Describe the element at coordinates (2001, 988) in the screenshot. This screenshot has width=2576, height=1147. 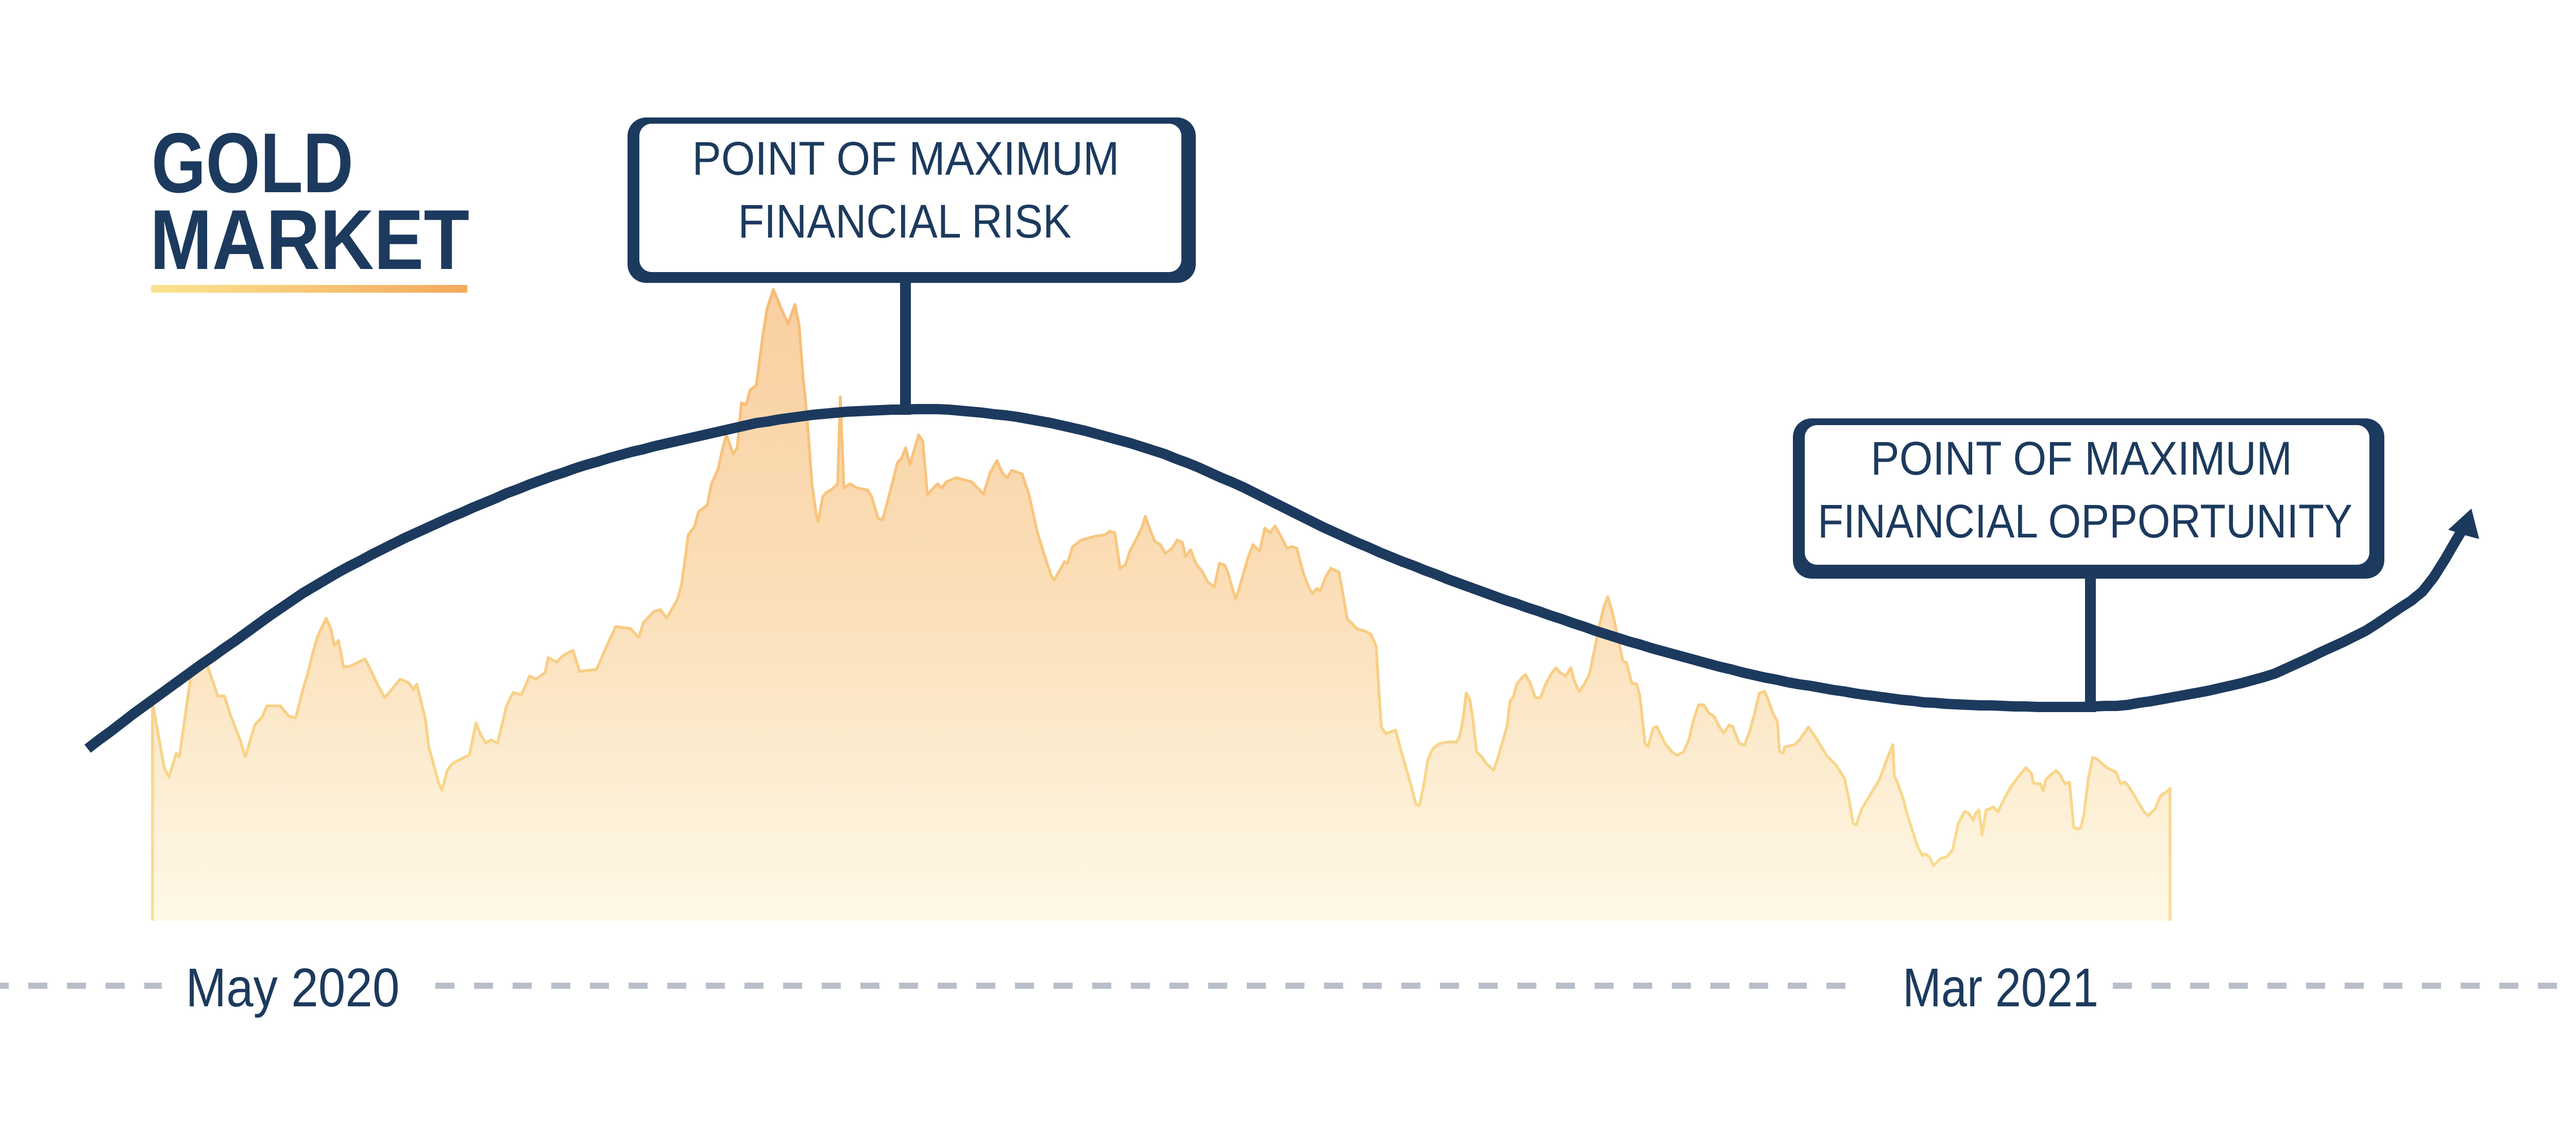
I see `svg-text: Mar 2021` at that location.